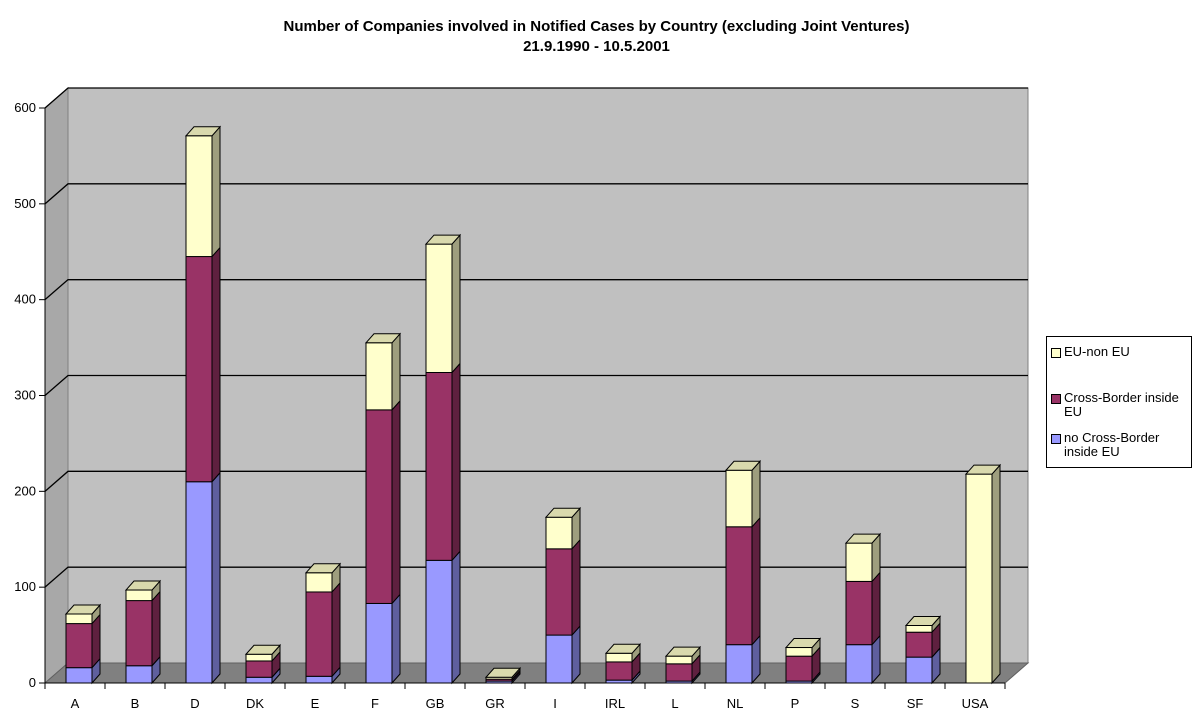 The height and width of the screenshot is (713, 1193). What do you see at coordinates (379, 643) in the screenshot?
I see `bar-f-no-cross-border` at bounding box center [379, 643].